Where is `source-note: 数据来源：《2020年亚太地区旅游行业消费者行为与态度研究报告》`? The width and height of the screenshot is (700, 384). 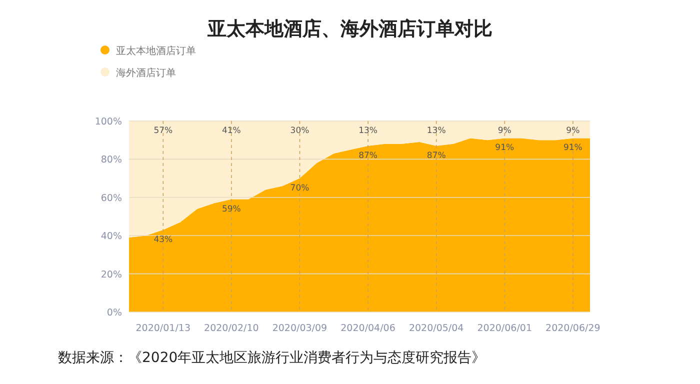
source-note: 数据来源：《2020年亚太地区旅游行业消费者行为与态度研究报告》 is located at coordinates (272, 358).